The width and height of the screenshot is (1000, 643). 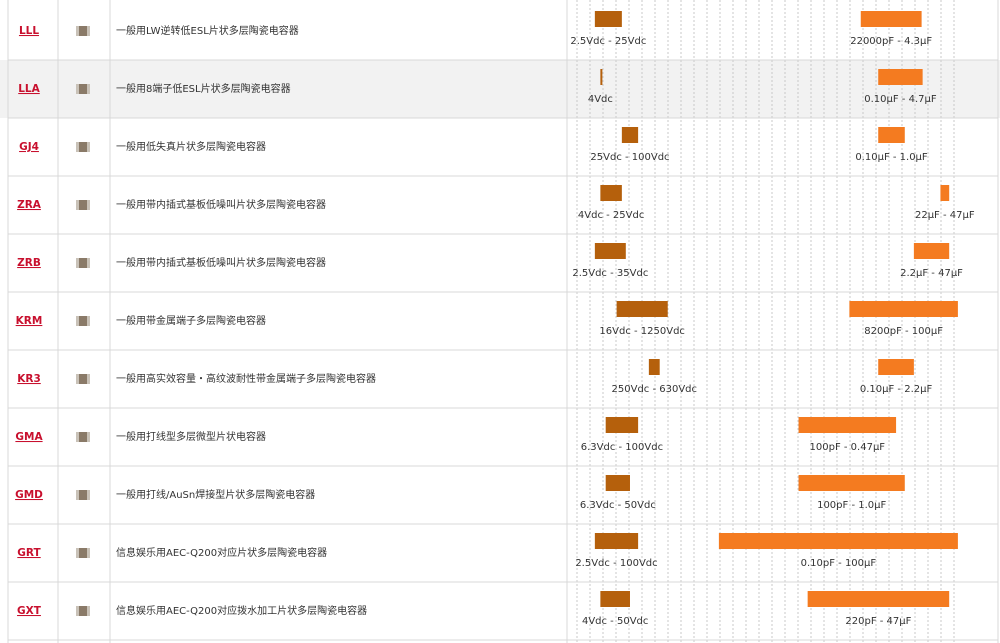 What do you see at coordinates (891, 41) in the screenshot?
I see `capacitance-range-label: 22000pF - 4.3µF` at bounding box center [891, 41].